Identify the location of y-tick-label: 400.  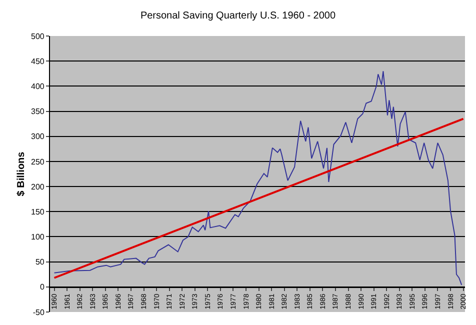
(38, 86).